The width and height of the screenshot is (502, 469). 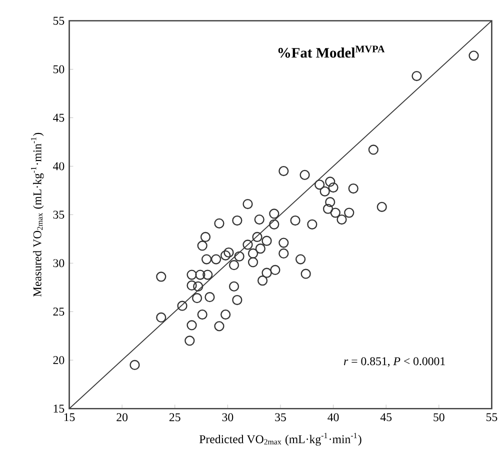 What do you see at coordinates (59, 408) in the screenshot?
I see `y-tick-label: 15` at bounding box center [59, 408].